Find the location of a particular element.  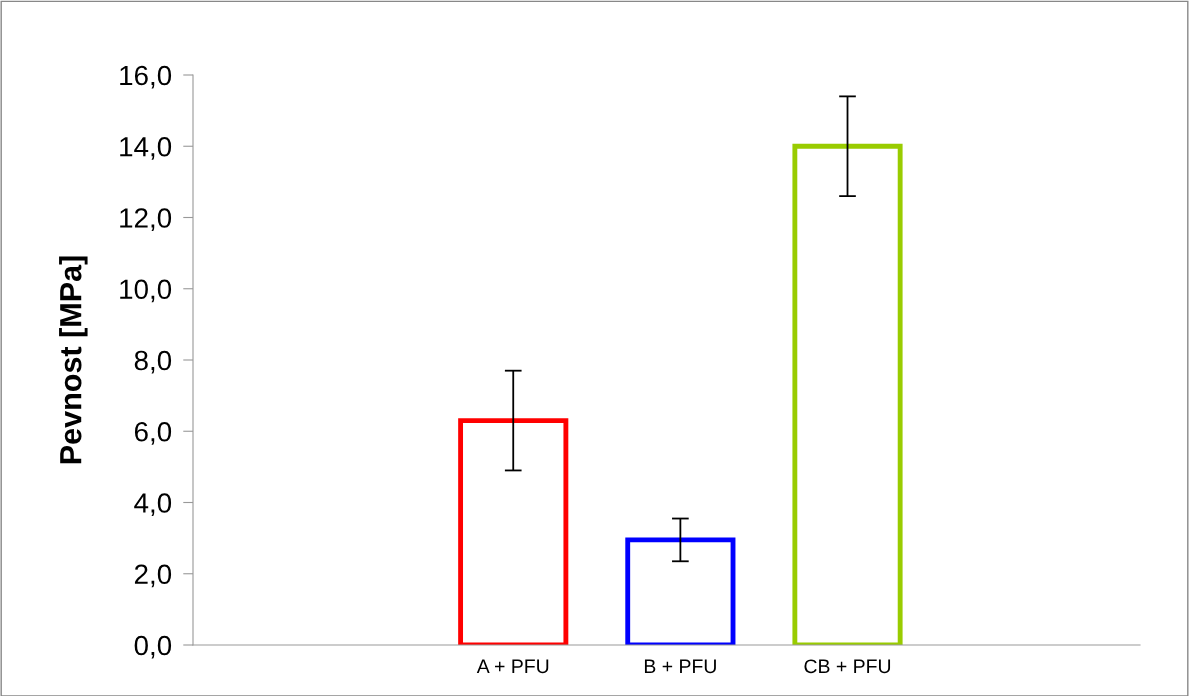

y-tick-label: 12,0 is located at coordinates (146, 220).